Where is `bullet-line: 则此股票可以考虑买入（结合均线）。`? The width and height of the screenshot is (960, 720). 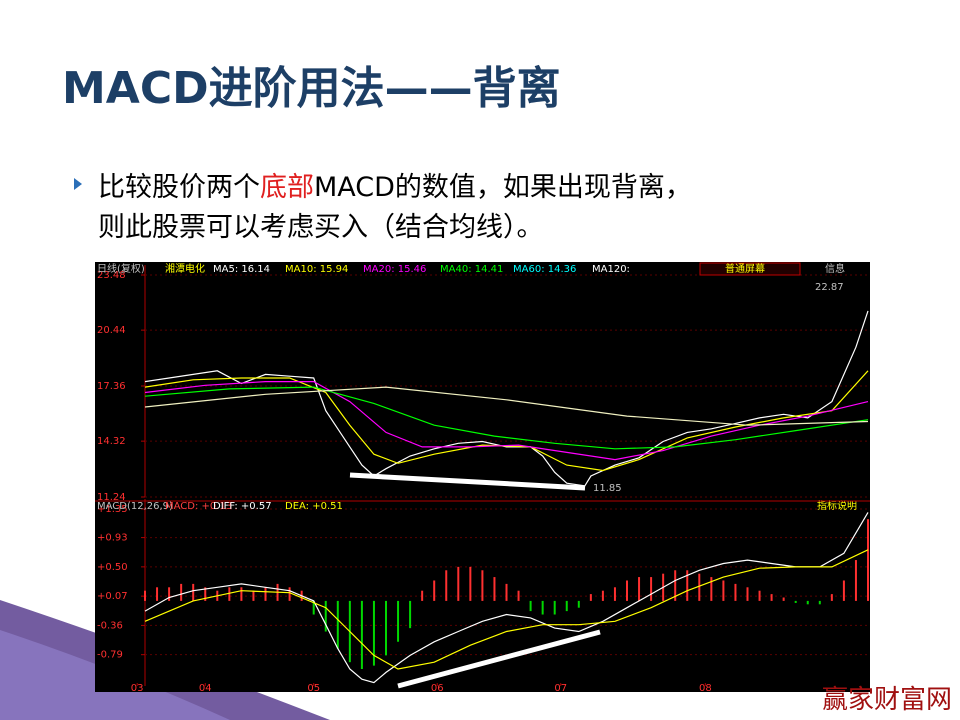
bullet-line: 则此股票可以考虑买入（结合均线）。 is located at coordinates (321, 227).